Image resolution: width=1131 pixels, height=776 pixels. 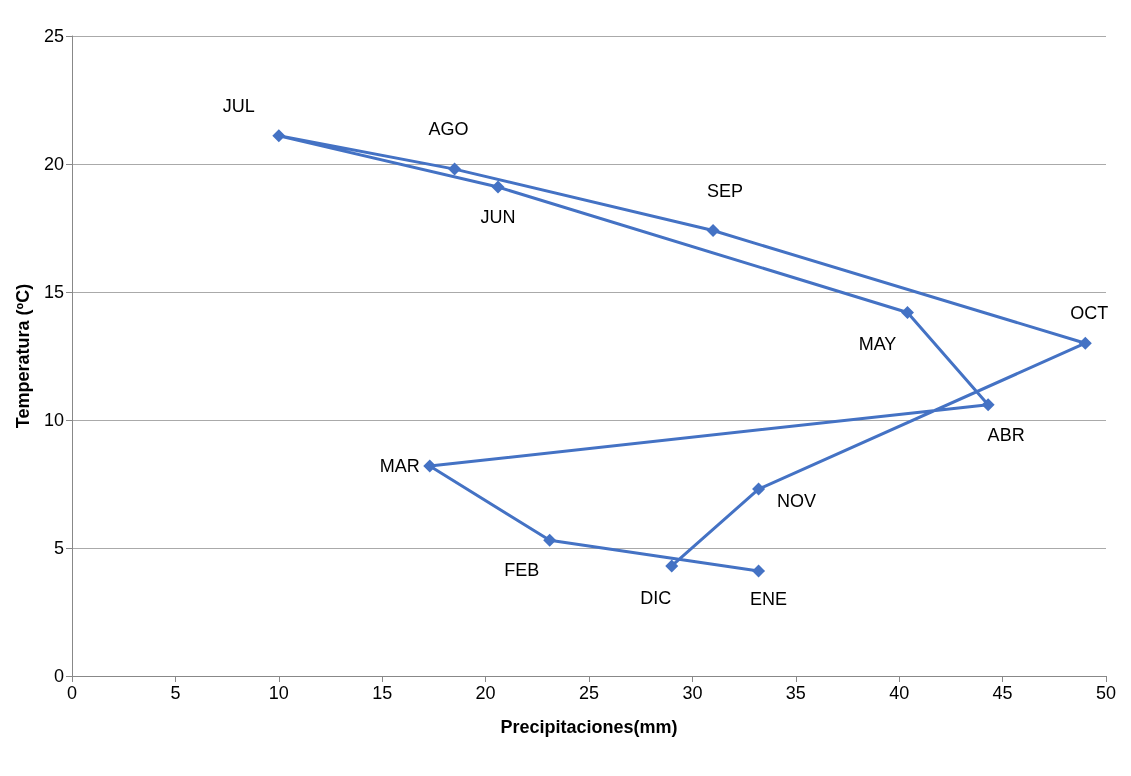 What do you see at coordinates (399, 466) in the screenshot?
I see `annotation: MAR` at bounding box center [399, 466].